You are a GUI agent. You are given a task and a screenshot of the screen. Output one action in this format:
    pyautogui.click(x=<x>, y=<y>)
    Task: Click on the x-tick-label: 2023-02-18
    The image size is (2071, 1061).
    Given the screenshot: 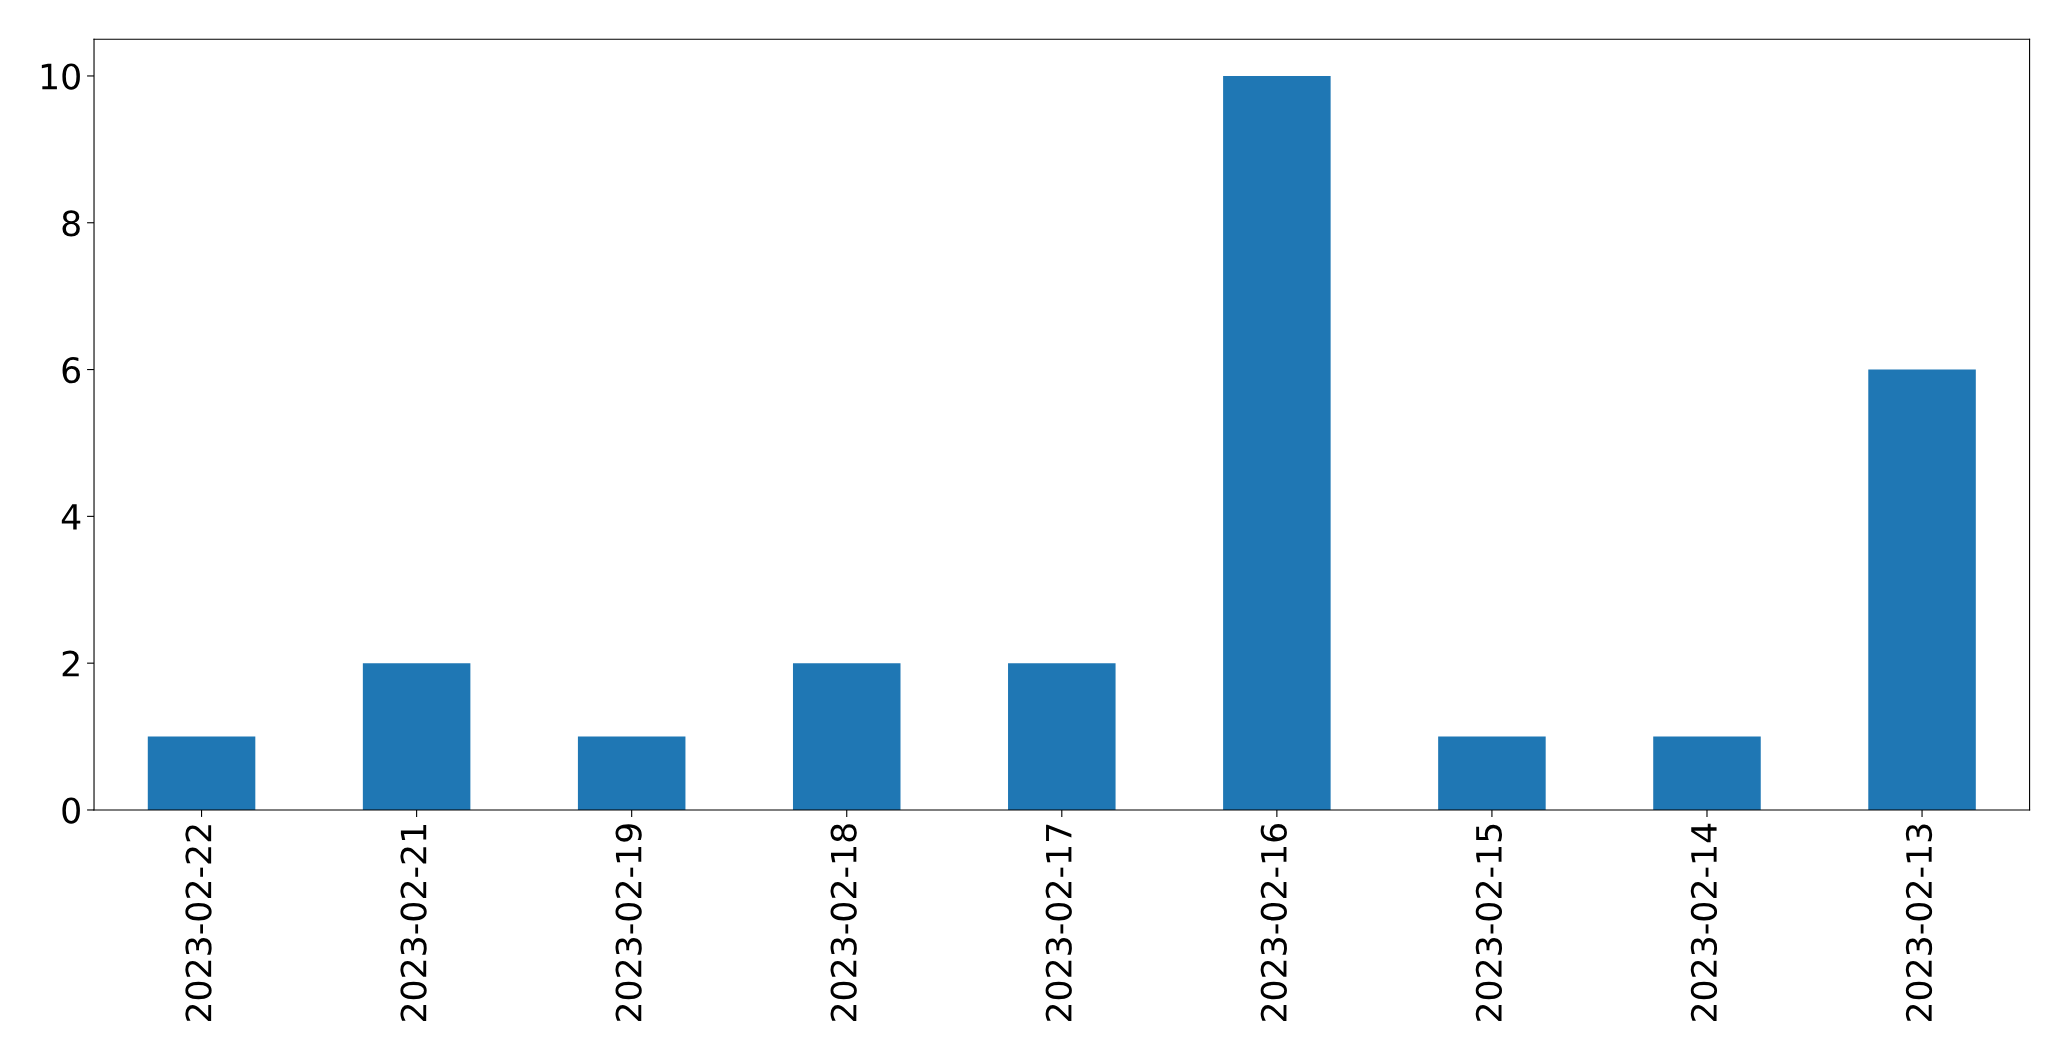 What is the action you would take?
    pyautogui.click(x=843, y=923)
    